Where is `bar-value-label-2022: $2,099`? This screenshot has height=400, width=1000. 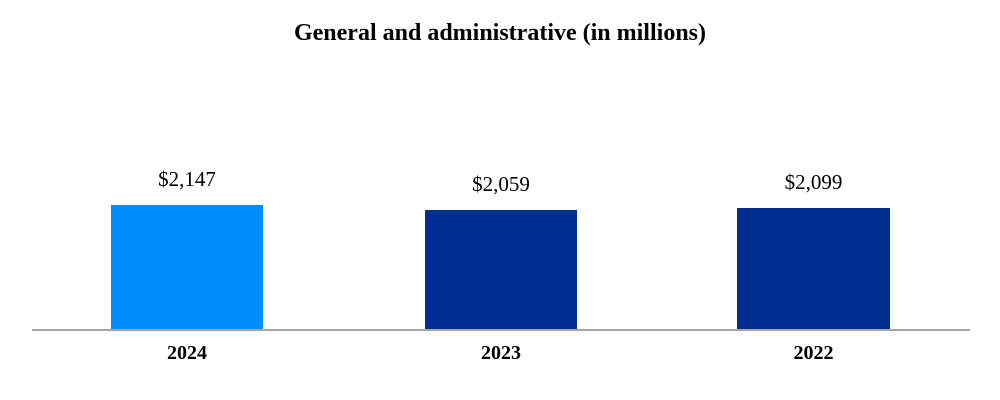 bar-value-label-2022: $2,099 is located at coordinates (813, 181).